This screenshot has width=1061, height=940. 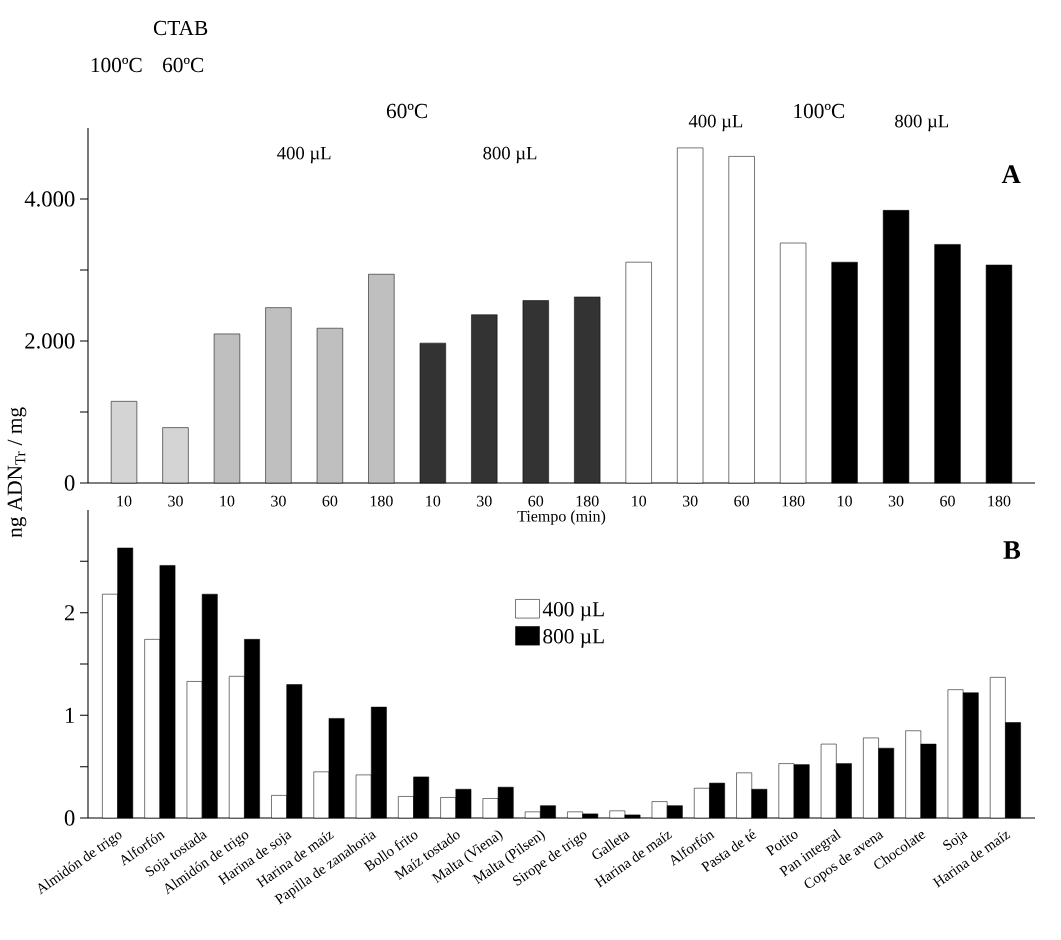 What do you see at coordinates (69, 715) in the screenshot?
I see `y-tick-label: 1` at bounding box center [69, 715].